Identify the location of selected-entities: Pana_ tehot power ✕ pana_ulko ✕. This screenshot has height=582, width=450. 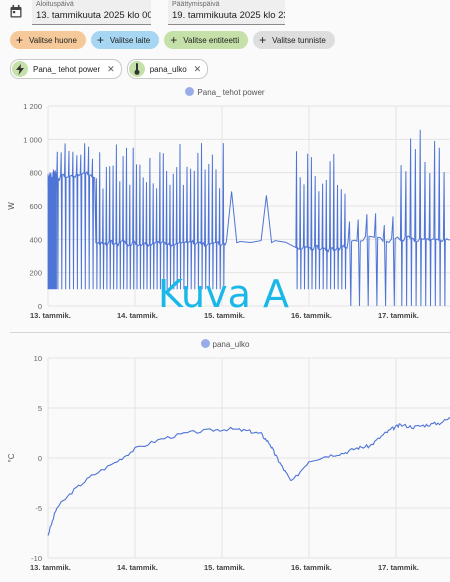
(109, 69).